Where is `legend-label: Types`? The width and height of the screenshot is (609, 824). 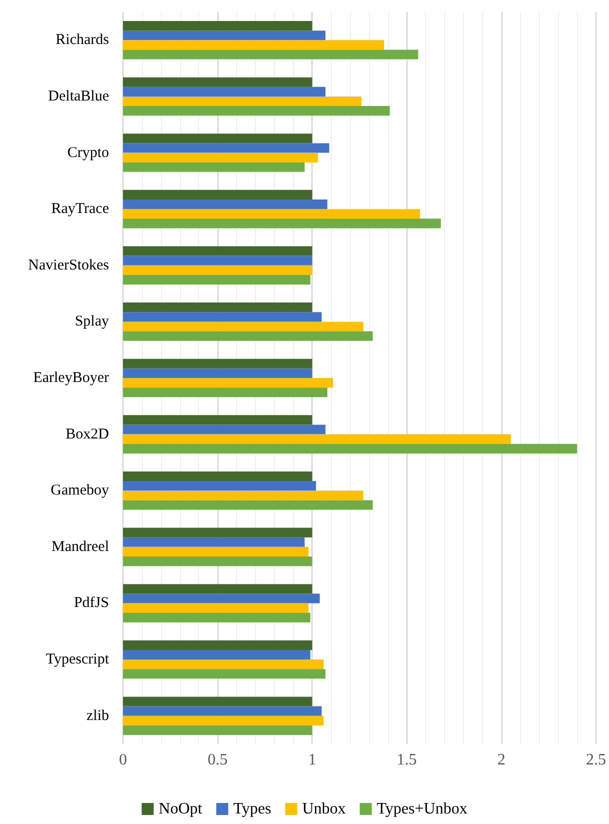 legend-label: Types is located at coordinates (252, 809).